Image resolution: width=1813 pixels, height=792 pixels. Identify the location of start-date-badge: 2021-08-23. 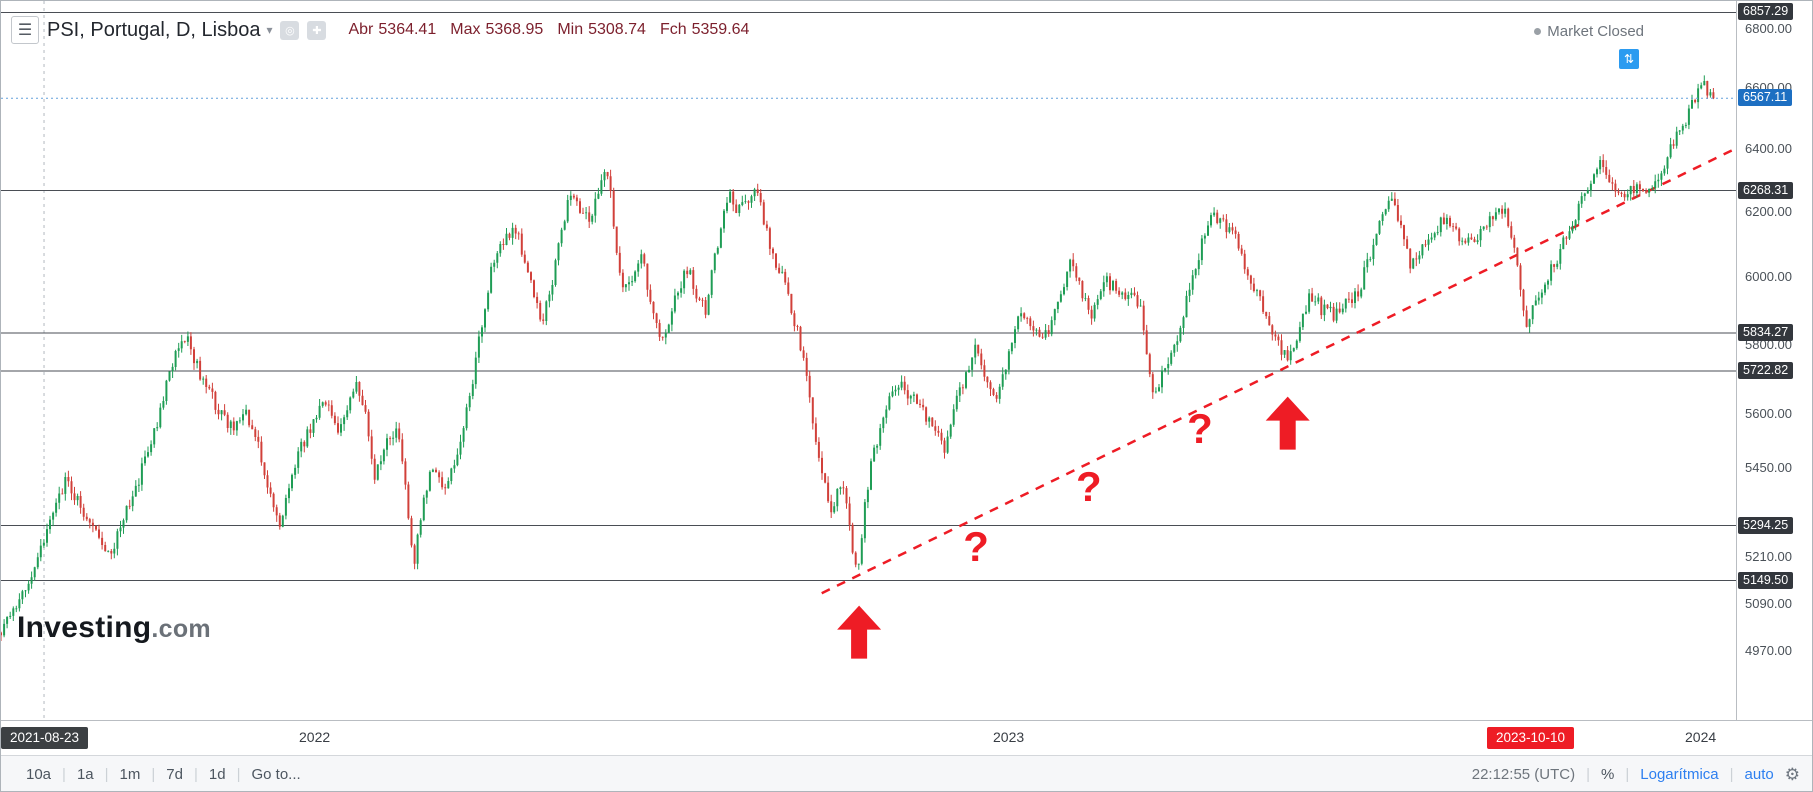
(45, 738).